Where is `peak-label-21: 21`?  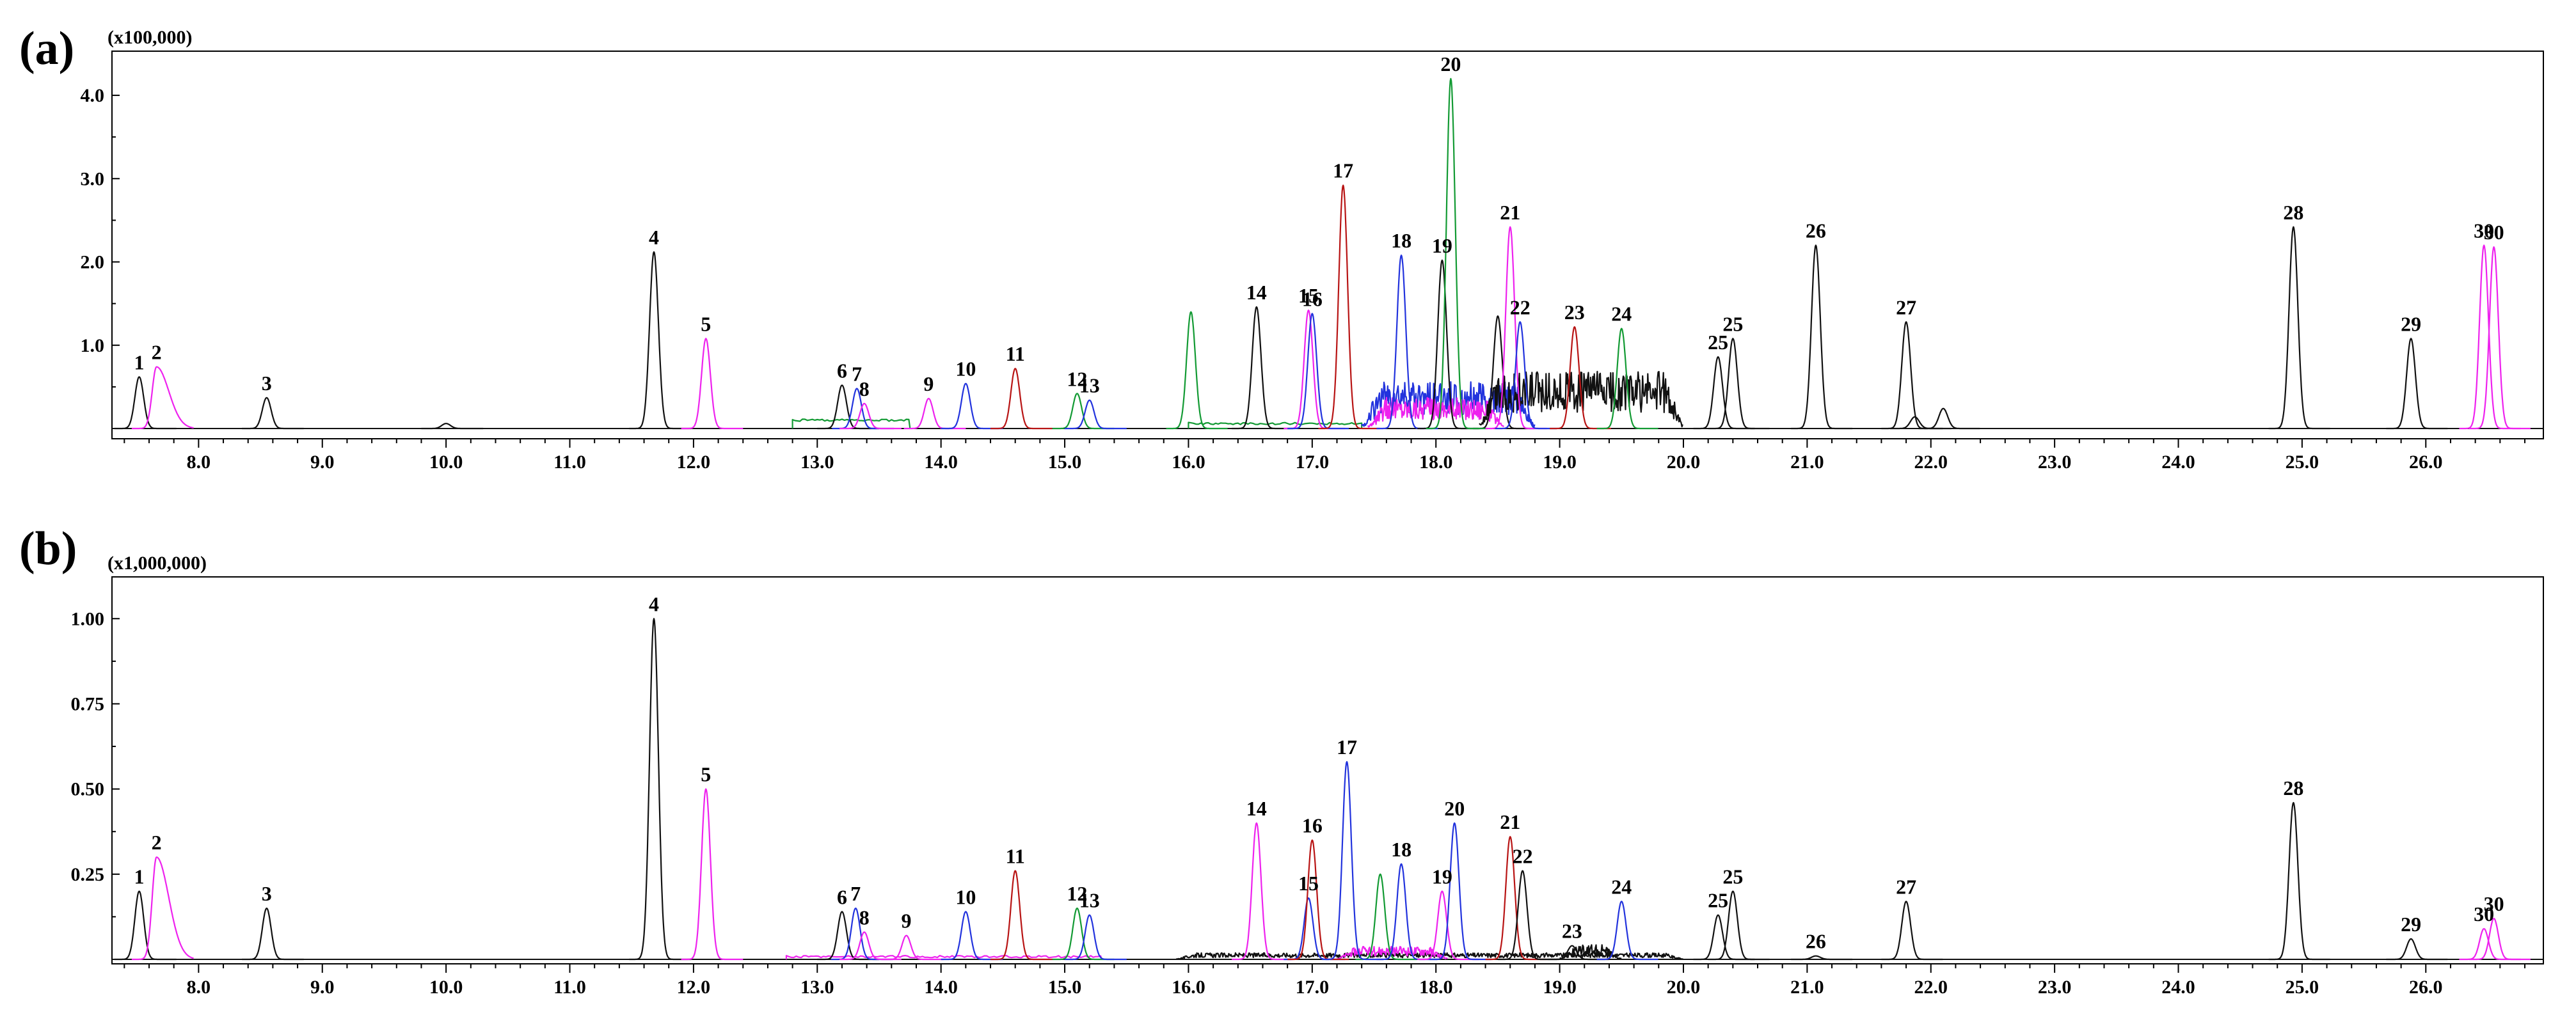
peak-label-21: 21 is located at coordinates (1510, 212).